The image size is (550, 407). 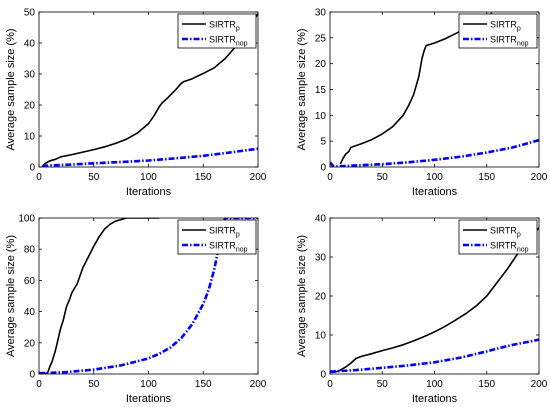 I want to click on y-tick-label: 15, so click(x=321, y=90).